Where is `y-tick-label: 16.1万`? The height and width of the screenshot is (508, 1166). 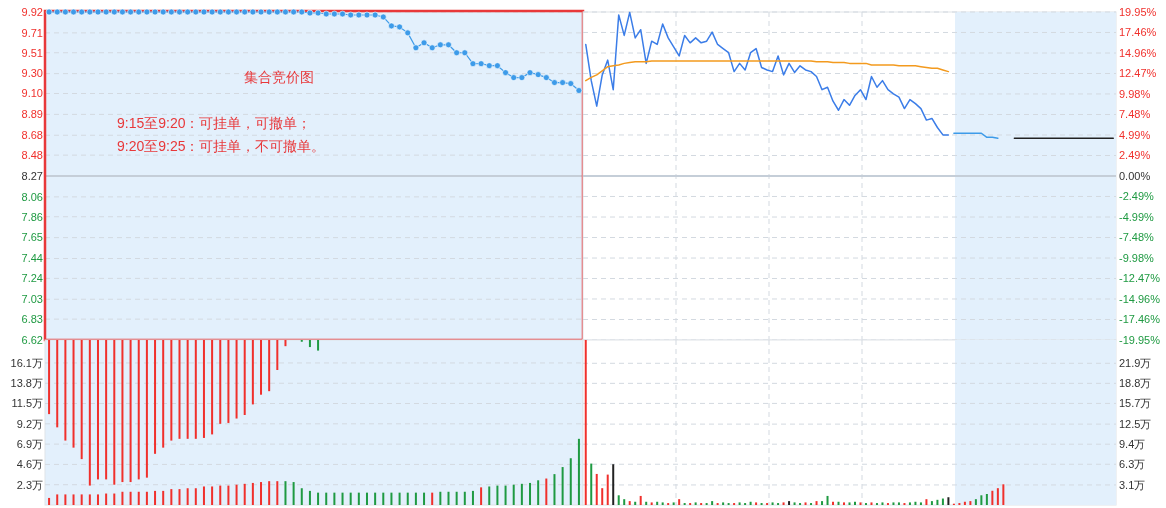 y-tick-label: 16.1万 is located at coordinates (26, 362).